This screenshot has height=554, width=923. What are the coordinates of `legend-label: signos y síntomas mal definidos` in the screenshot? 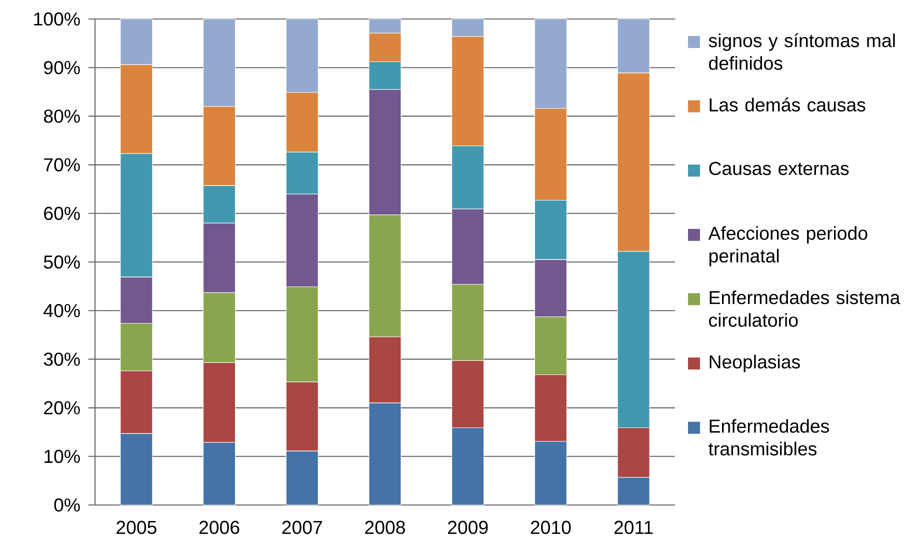 It's located at (801, 51).